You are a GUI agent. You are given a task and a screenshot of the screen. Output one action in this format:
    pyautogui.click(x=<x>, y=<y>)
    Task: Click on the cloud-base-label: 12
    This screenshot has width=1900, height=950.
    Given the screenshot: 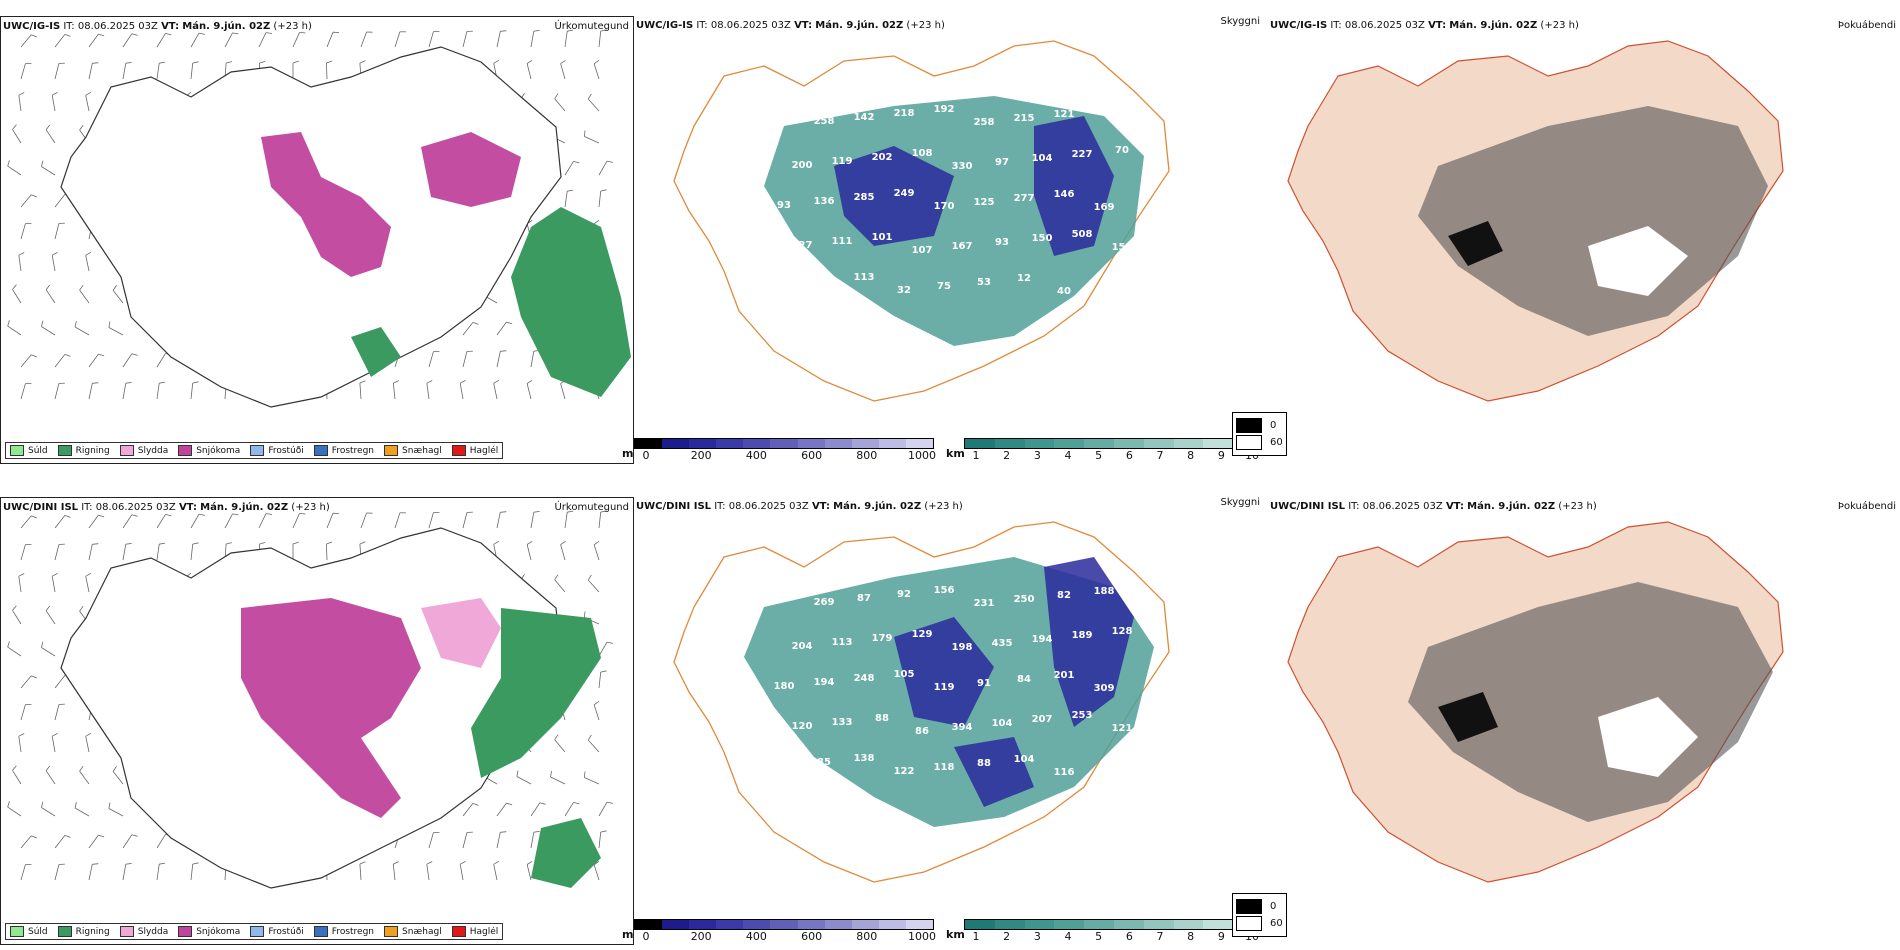 What is the action you would take?
    pyautogui.click(x=1024, y=278)
    